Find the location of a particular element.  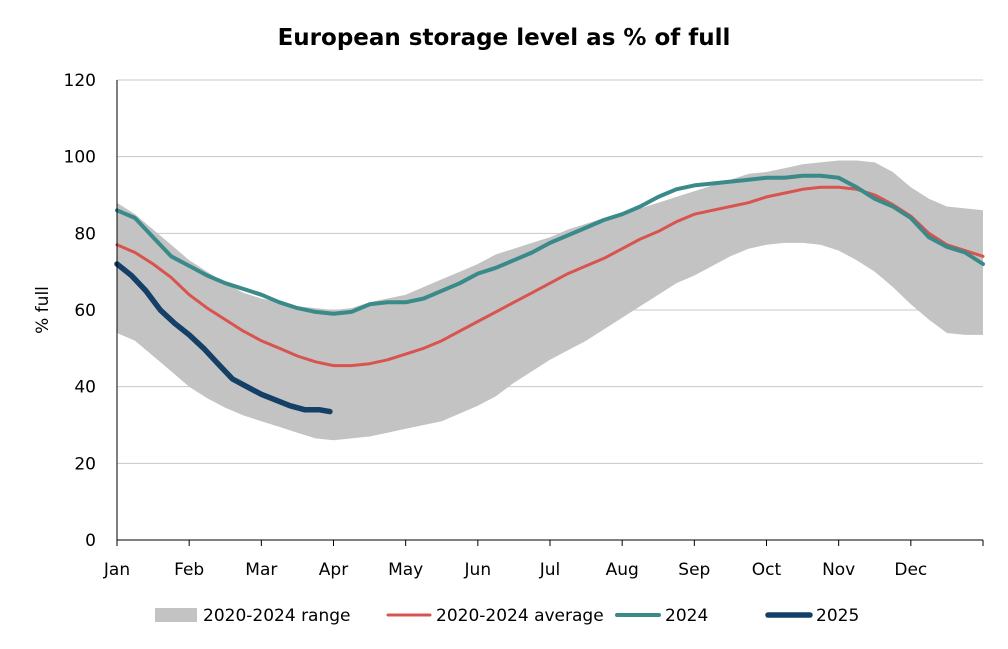

y-tick-label: 60 is located at coordinates (85, 311).